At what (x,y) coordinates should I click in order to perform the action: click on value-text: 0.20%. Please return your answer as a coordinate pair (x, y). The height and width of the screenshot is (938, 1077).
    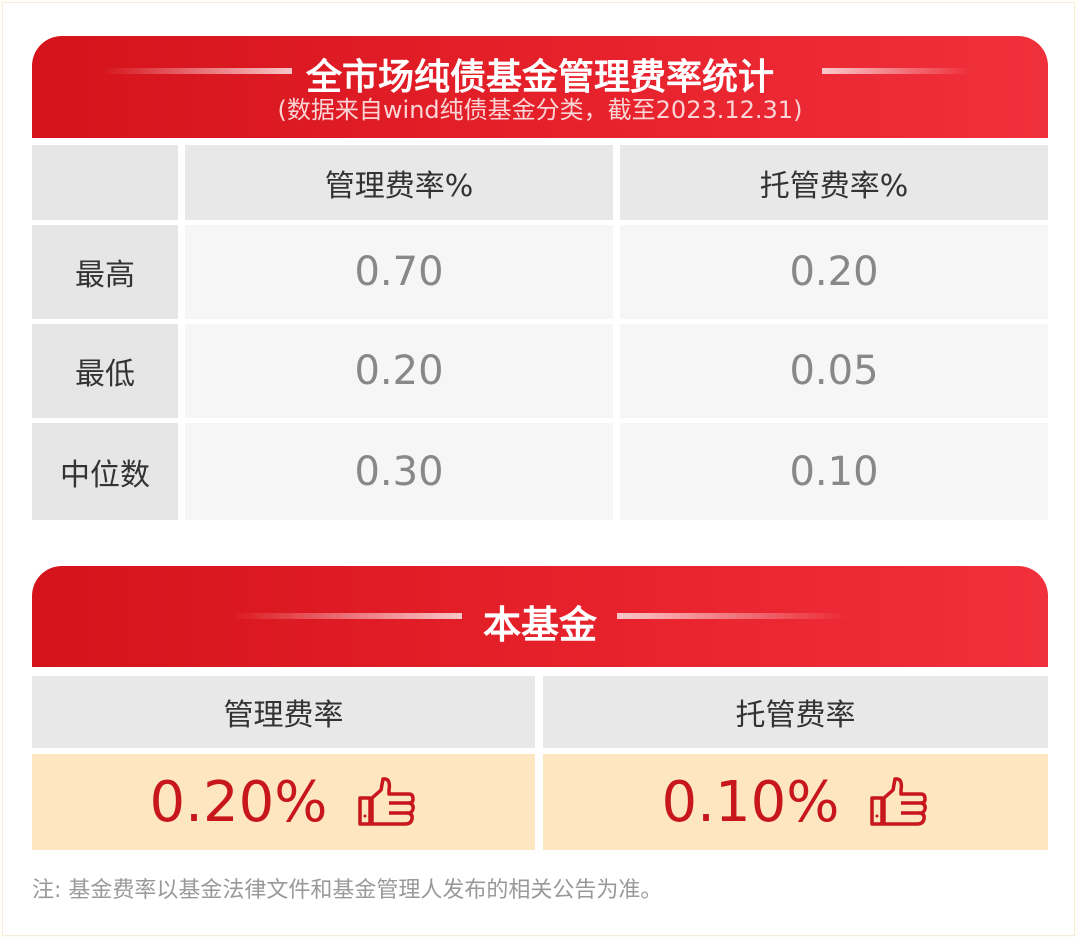
    Looking at the image, I should click on (238, 802).